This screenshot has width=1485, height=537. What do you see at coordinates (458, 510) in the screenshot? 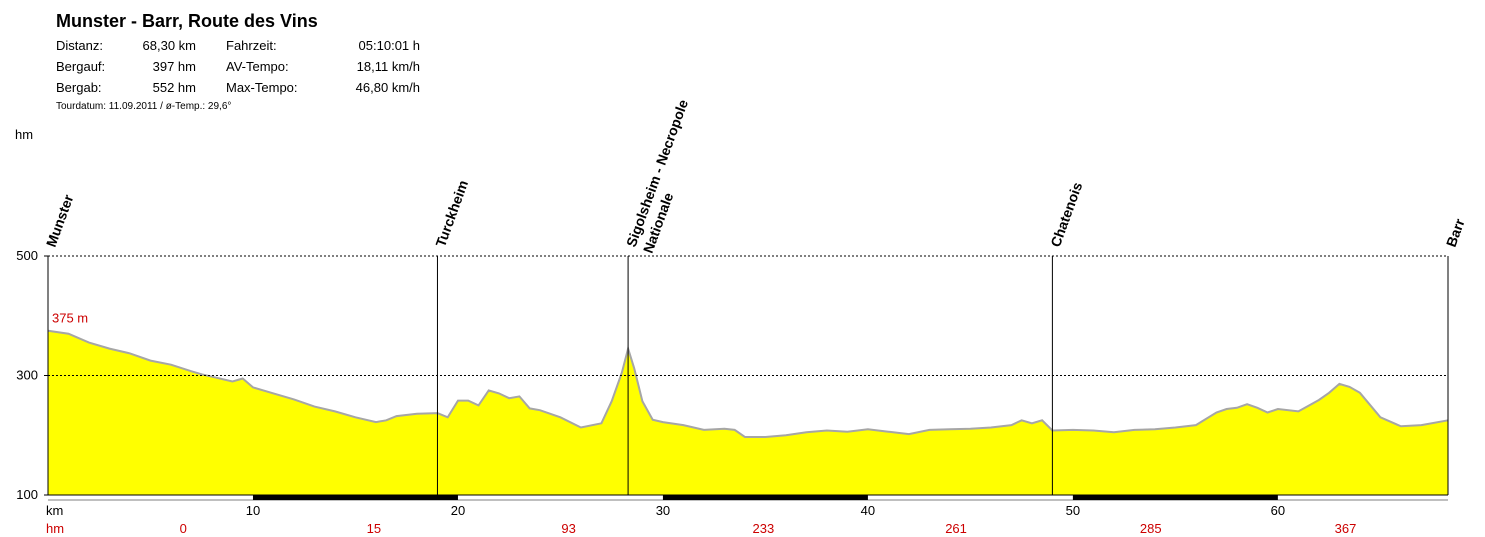
I see `x-tick-label: 20` at bounding box center [458, 510].